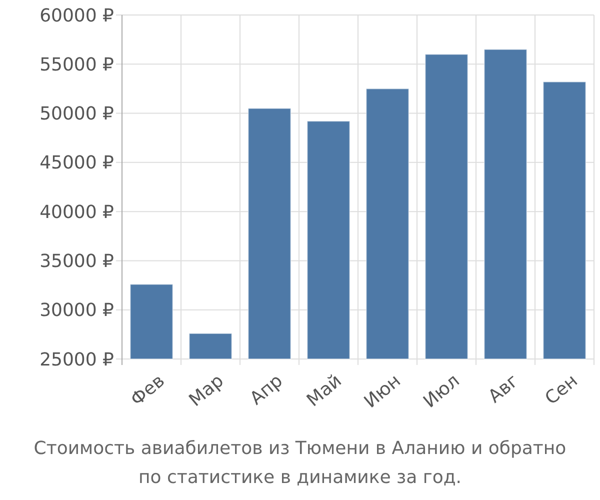 This screenshot has width=600, height=500. Describe the element at coordinates (503, 389) in the screenshot. I see `x-tick-label: Авг` at that location.